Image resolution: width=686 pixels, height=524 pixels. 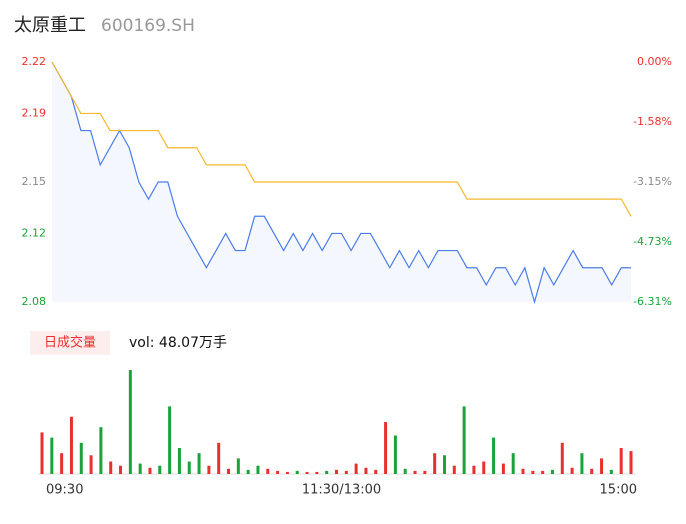 What do you see at coordinates (652, 241) in the screenshot?
I see `y2-tick-label: -4.73%` at bounding box center [652, 241].